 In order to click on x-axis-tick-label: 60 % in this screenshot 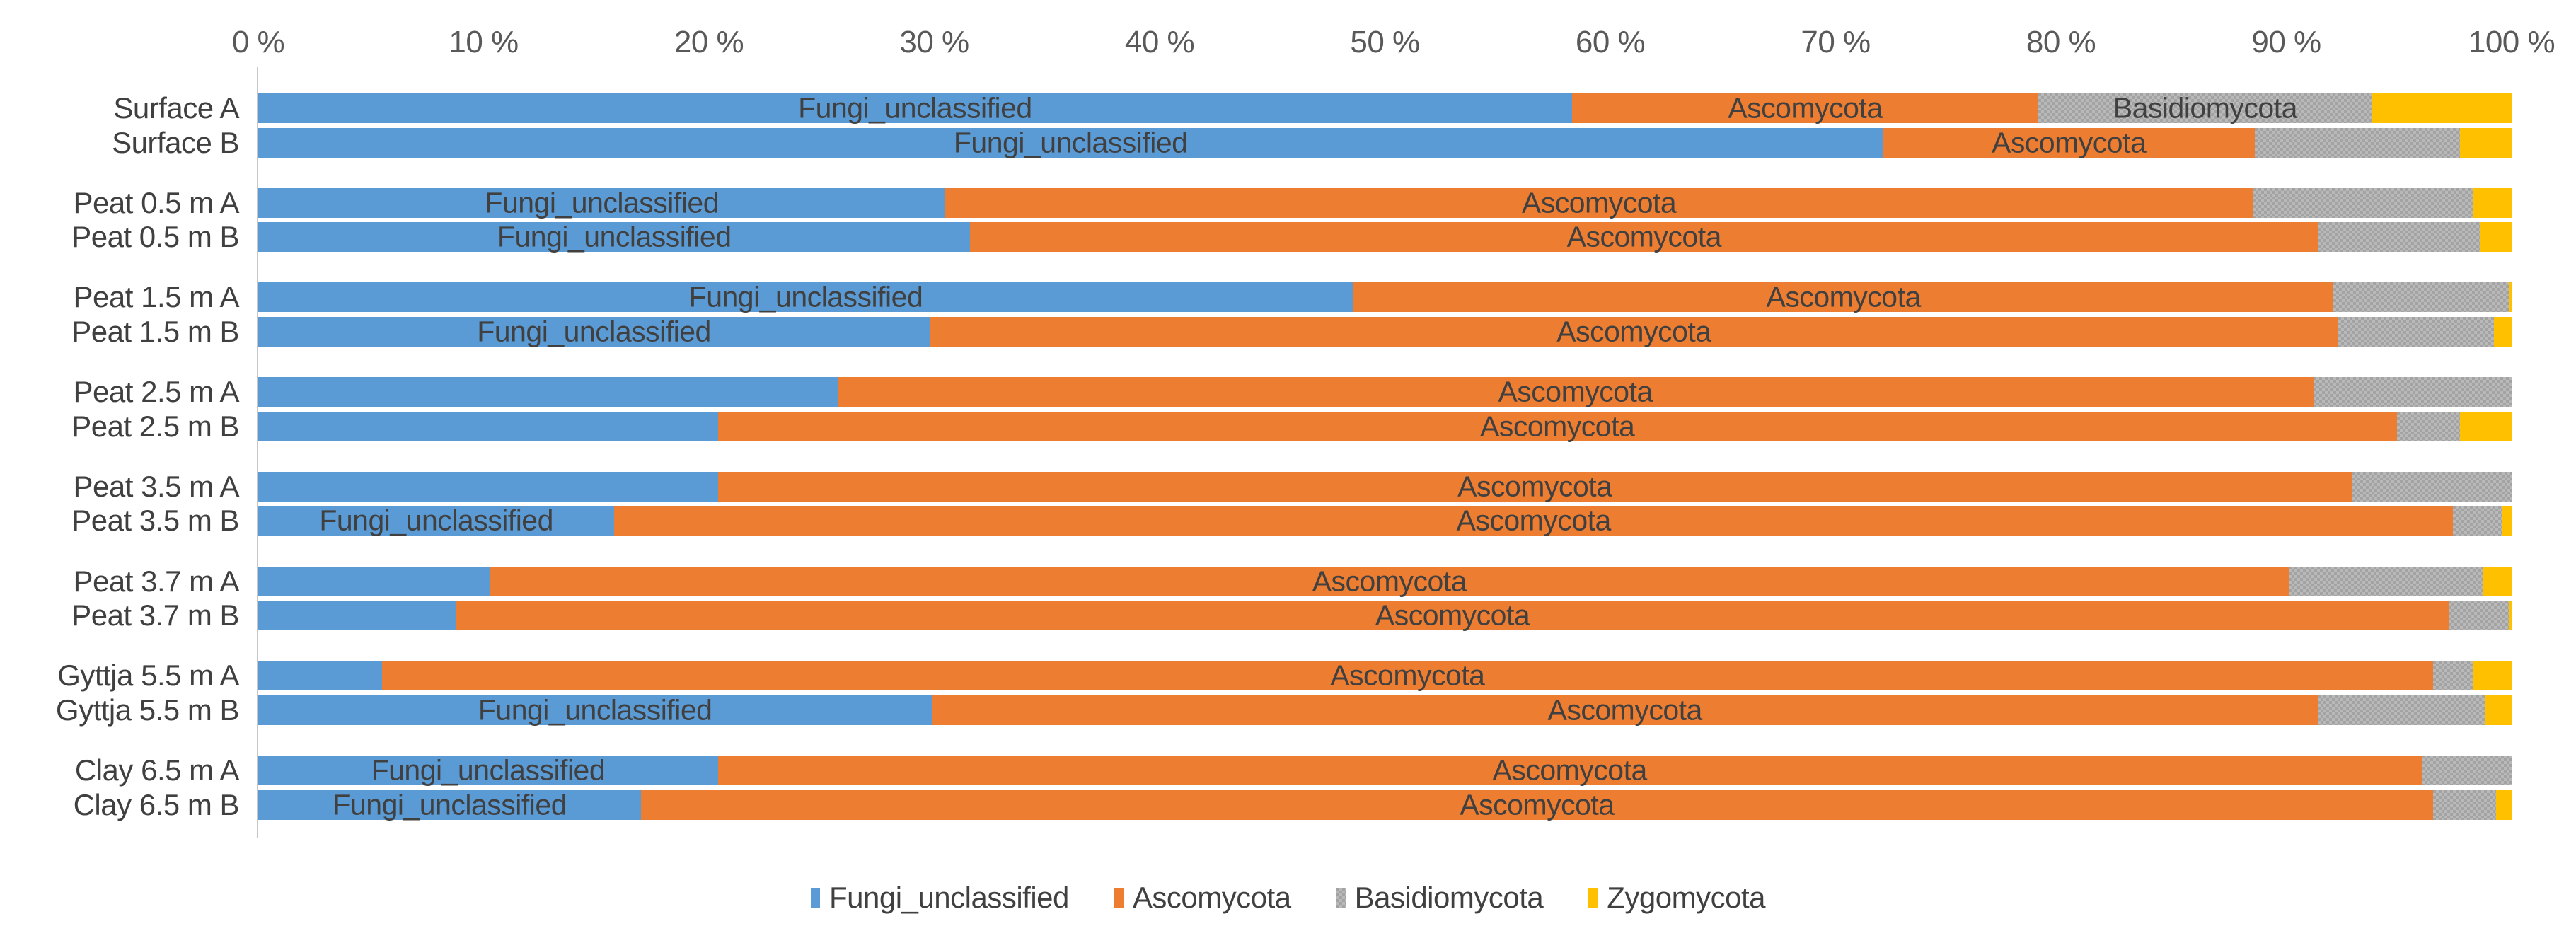, I will do `click(1610, 42)`.